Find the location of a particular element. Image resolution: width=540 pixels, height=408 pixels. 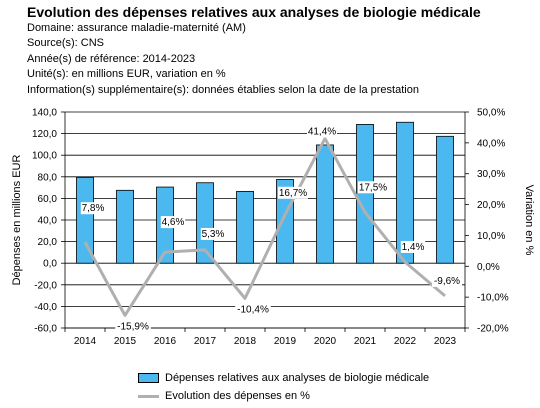

legend-item-line: Evolution des dépenses en % is located at coordinates (283, 396).